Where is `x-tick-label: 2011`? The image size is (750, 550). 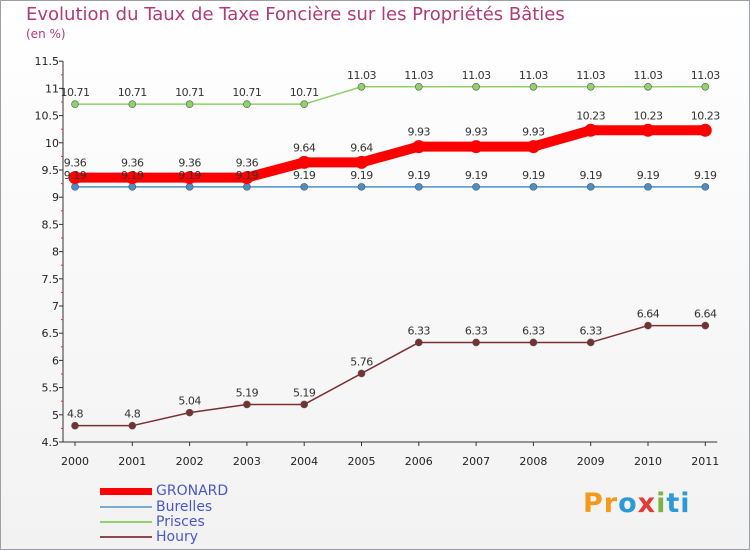 x-tick-label: 2011 is located at coordinates (705, 461).